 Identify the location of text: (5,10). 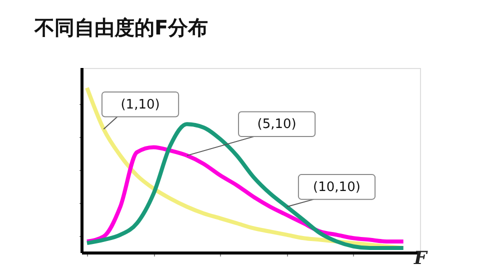
(276, 124).